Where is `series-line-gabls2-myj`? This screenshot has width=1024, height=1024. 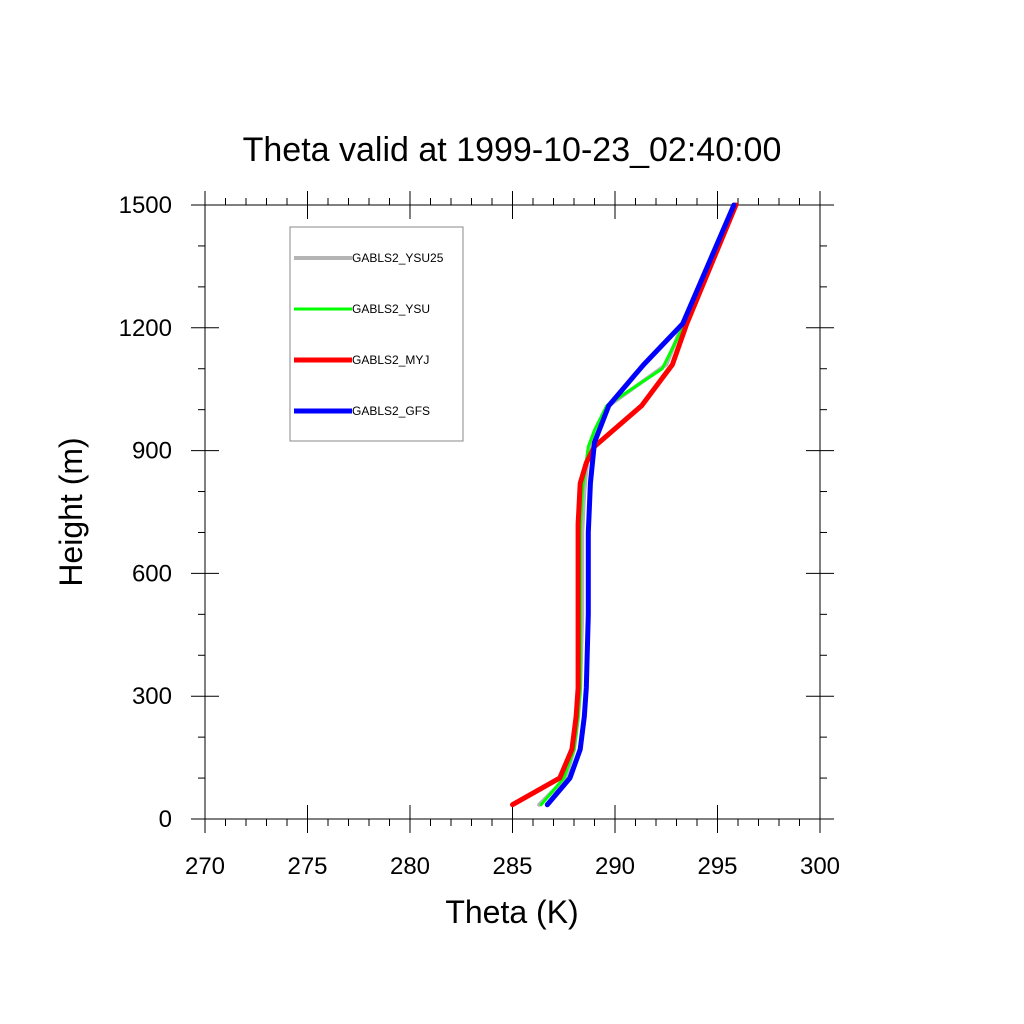 series-line-gabls2-myj is located at coordinates (624, 505).